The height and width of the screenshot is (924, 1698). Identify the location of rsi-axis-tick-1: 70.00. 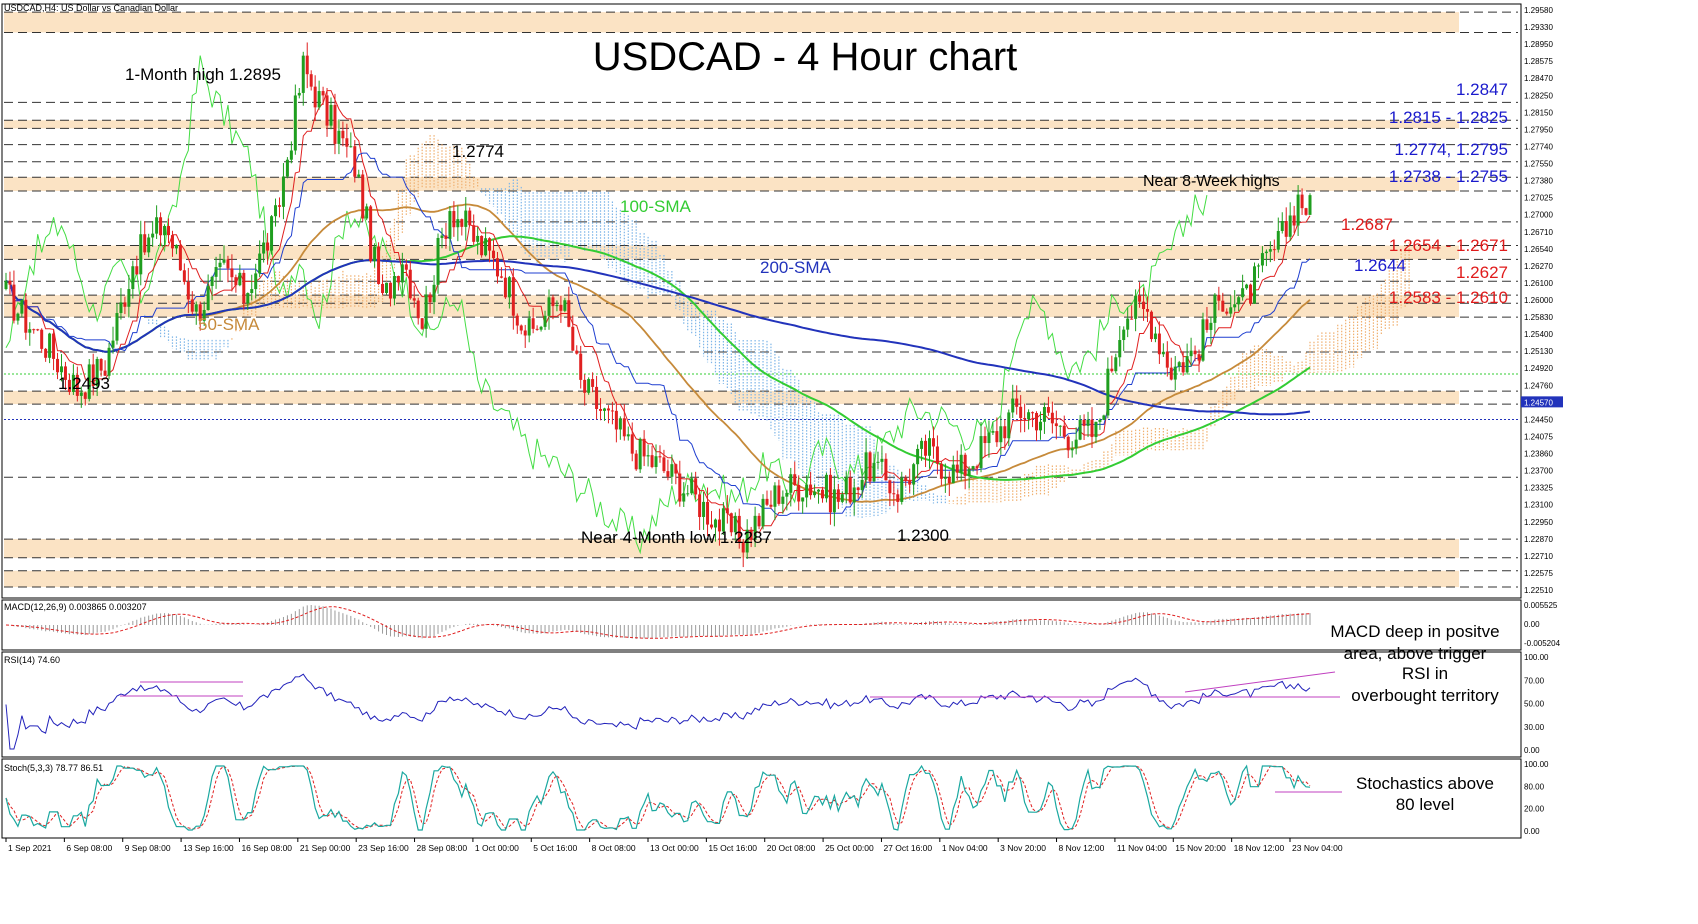
(1534, 680).